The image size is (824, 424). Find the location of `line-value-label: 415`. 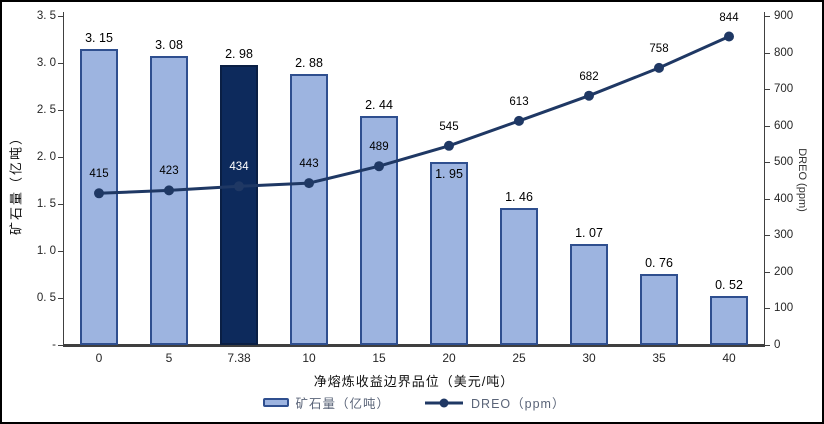

line-value-label: 415 is located at coordinates (99, 174).